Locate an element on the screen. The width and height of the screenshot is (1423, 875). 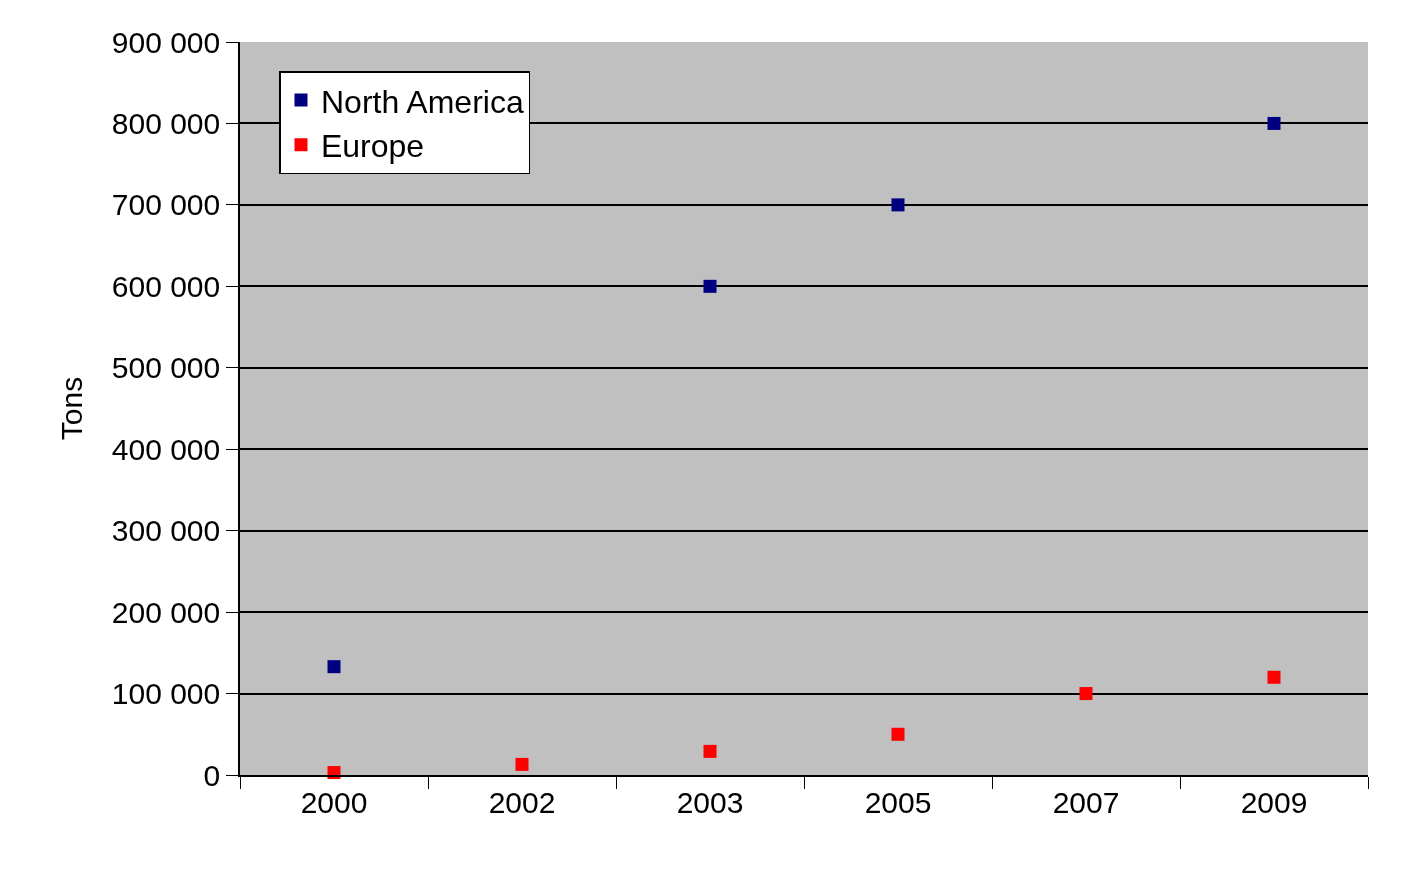
legend-label: Europe is located at coordinates (372, 146).